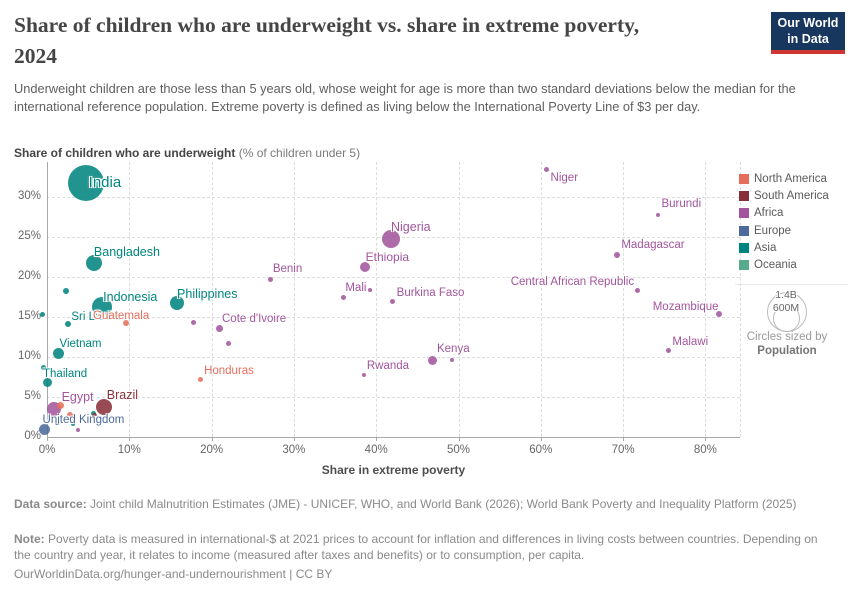 The height and width of the screenshot is (600, 850). Describe the element at coordinates (791, 284) in the screenshot. I see `legend-divider` at that location.